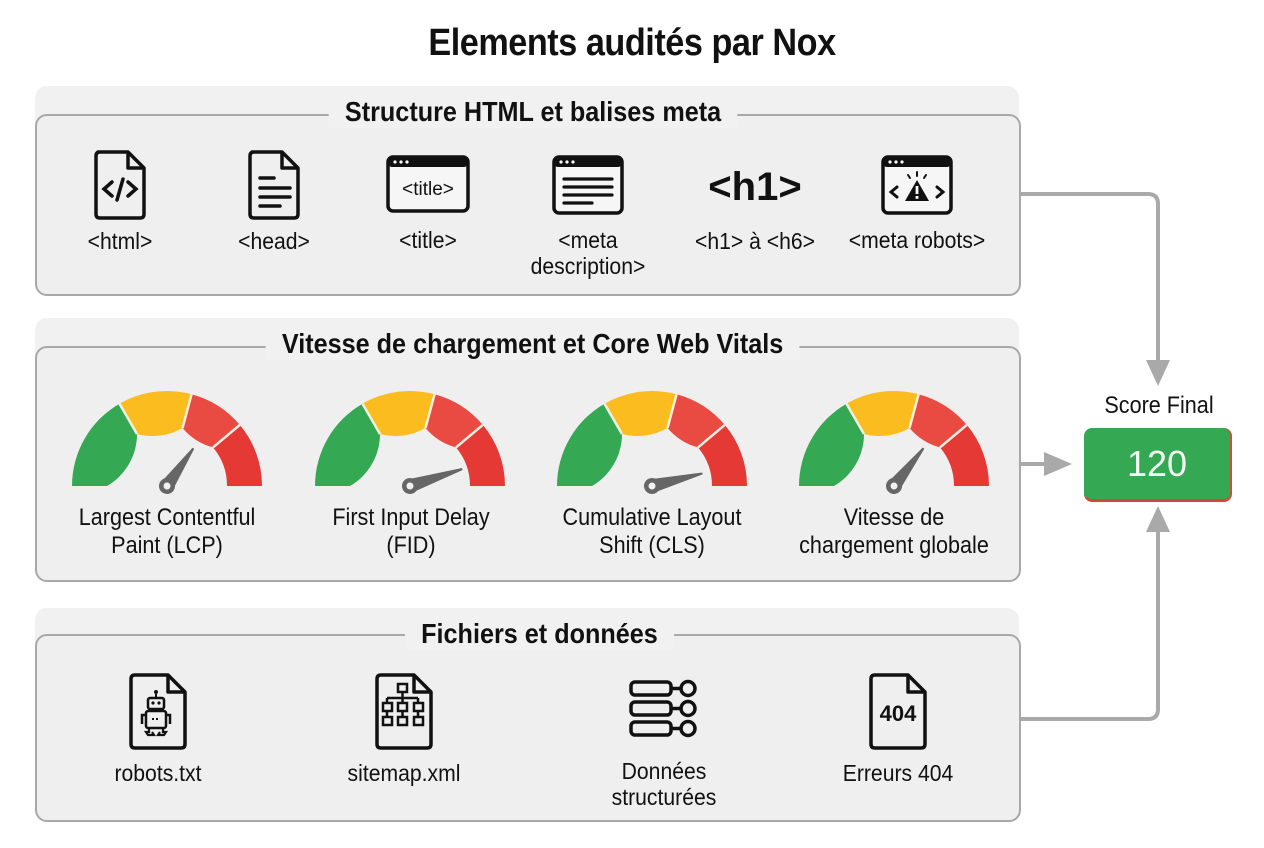 The width and height of the screenshot is (1264, 848). What do you see at coordinates (652, 441) in the screenshot?
I see `gauge-cls` at bounding box center [652, 441].